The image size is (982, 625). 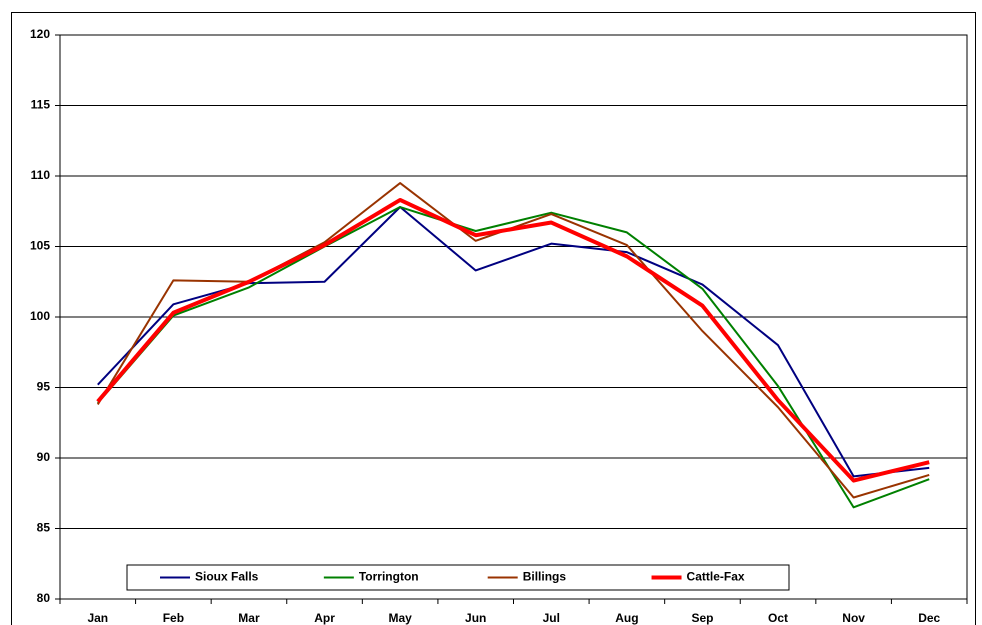 I want to click on y-tick-label: 105, so click(x=40, y=246).